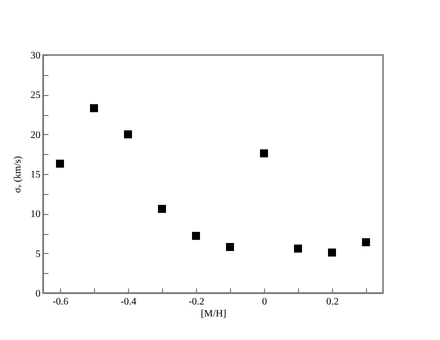 This screenshot has height=340, width=440. Describe the element at coordinates (332, 302) in the screenshot. I see `x-tick-label: 0.2` at that location.